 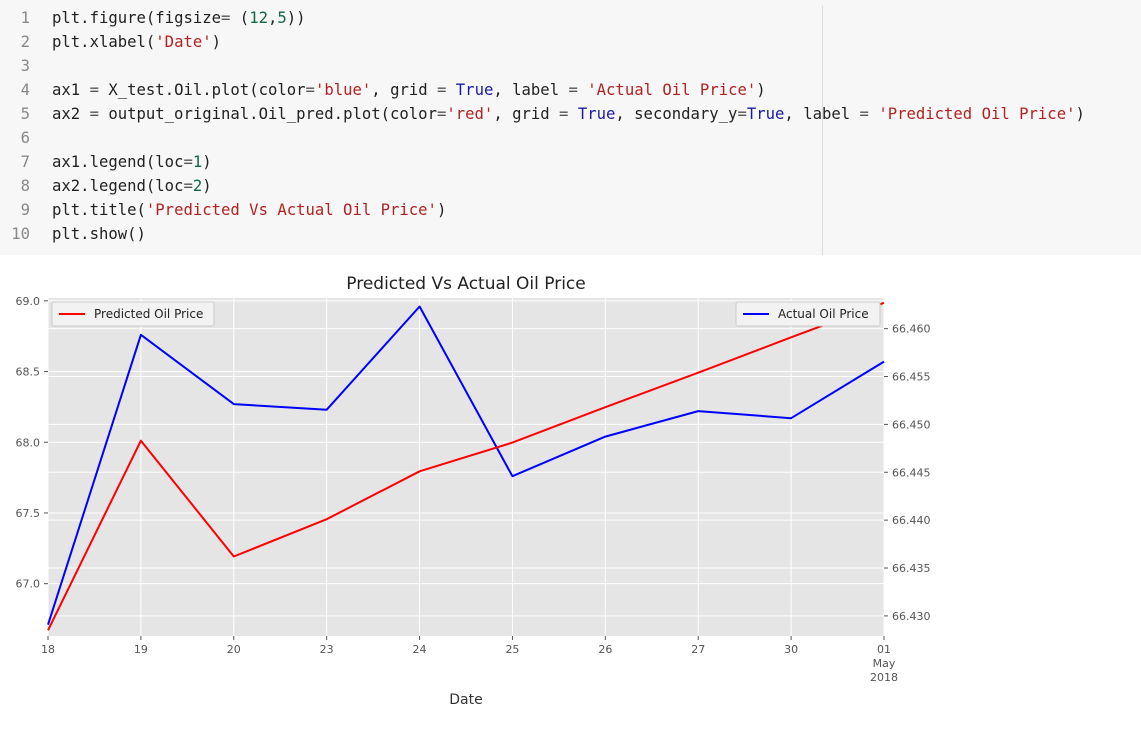 I want to click on line-number: 9, so click(x=25, y=210).